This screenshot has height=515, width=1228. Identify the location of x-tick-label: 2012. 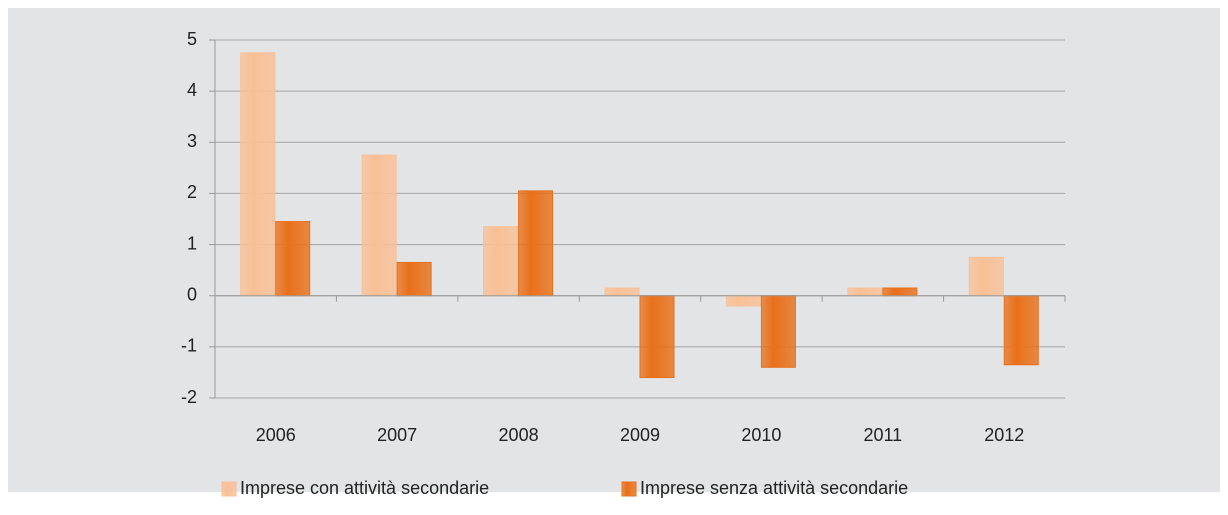
(1004, 435).